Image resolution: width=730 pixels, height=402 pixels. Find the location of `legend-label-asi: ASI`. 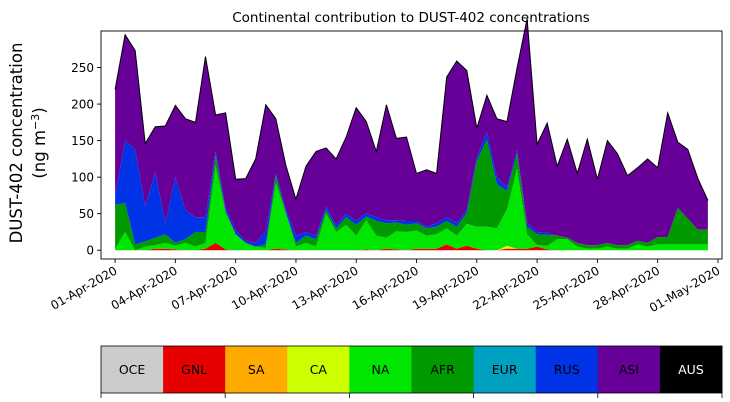

legend-label-asi: ASI is located at coordinates (629, 369).